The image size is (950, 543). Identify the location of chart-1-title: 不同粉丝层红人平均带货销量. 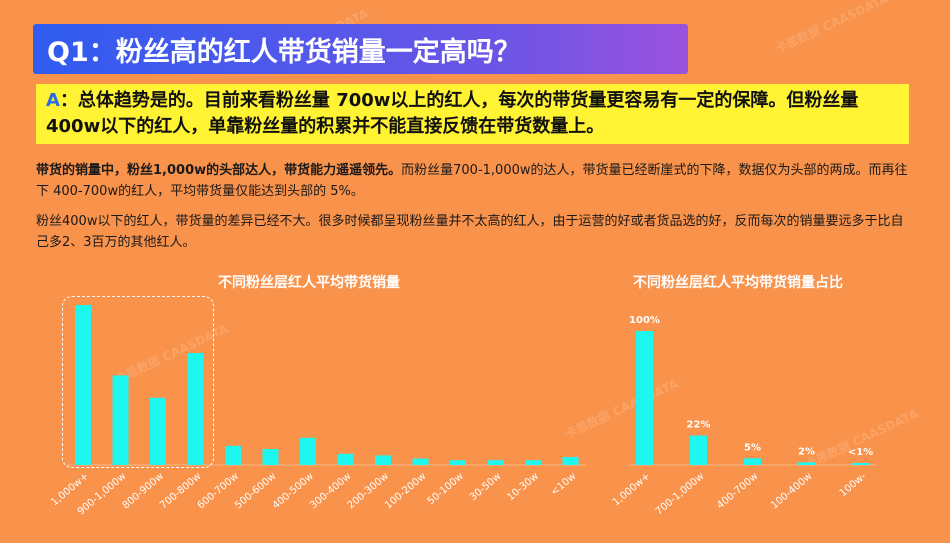
(309, 283).